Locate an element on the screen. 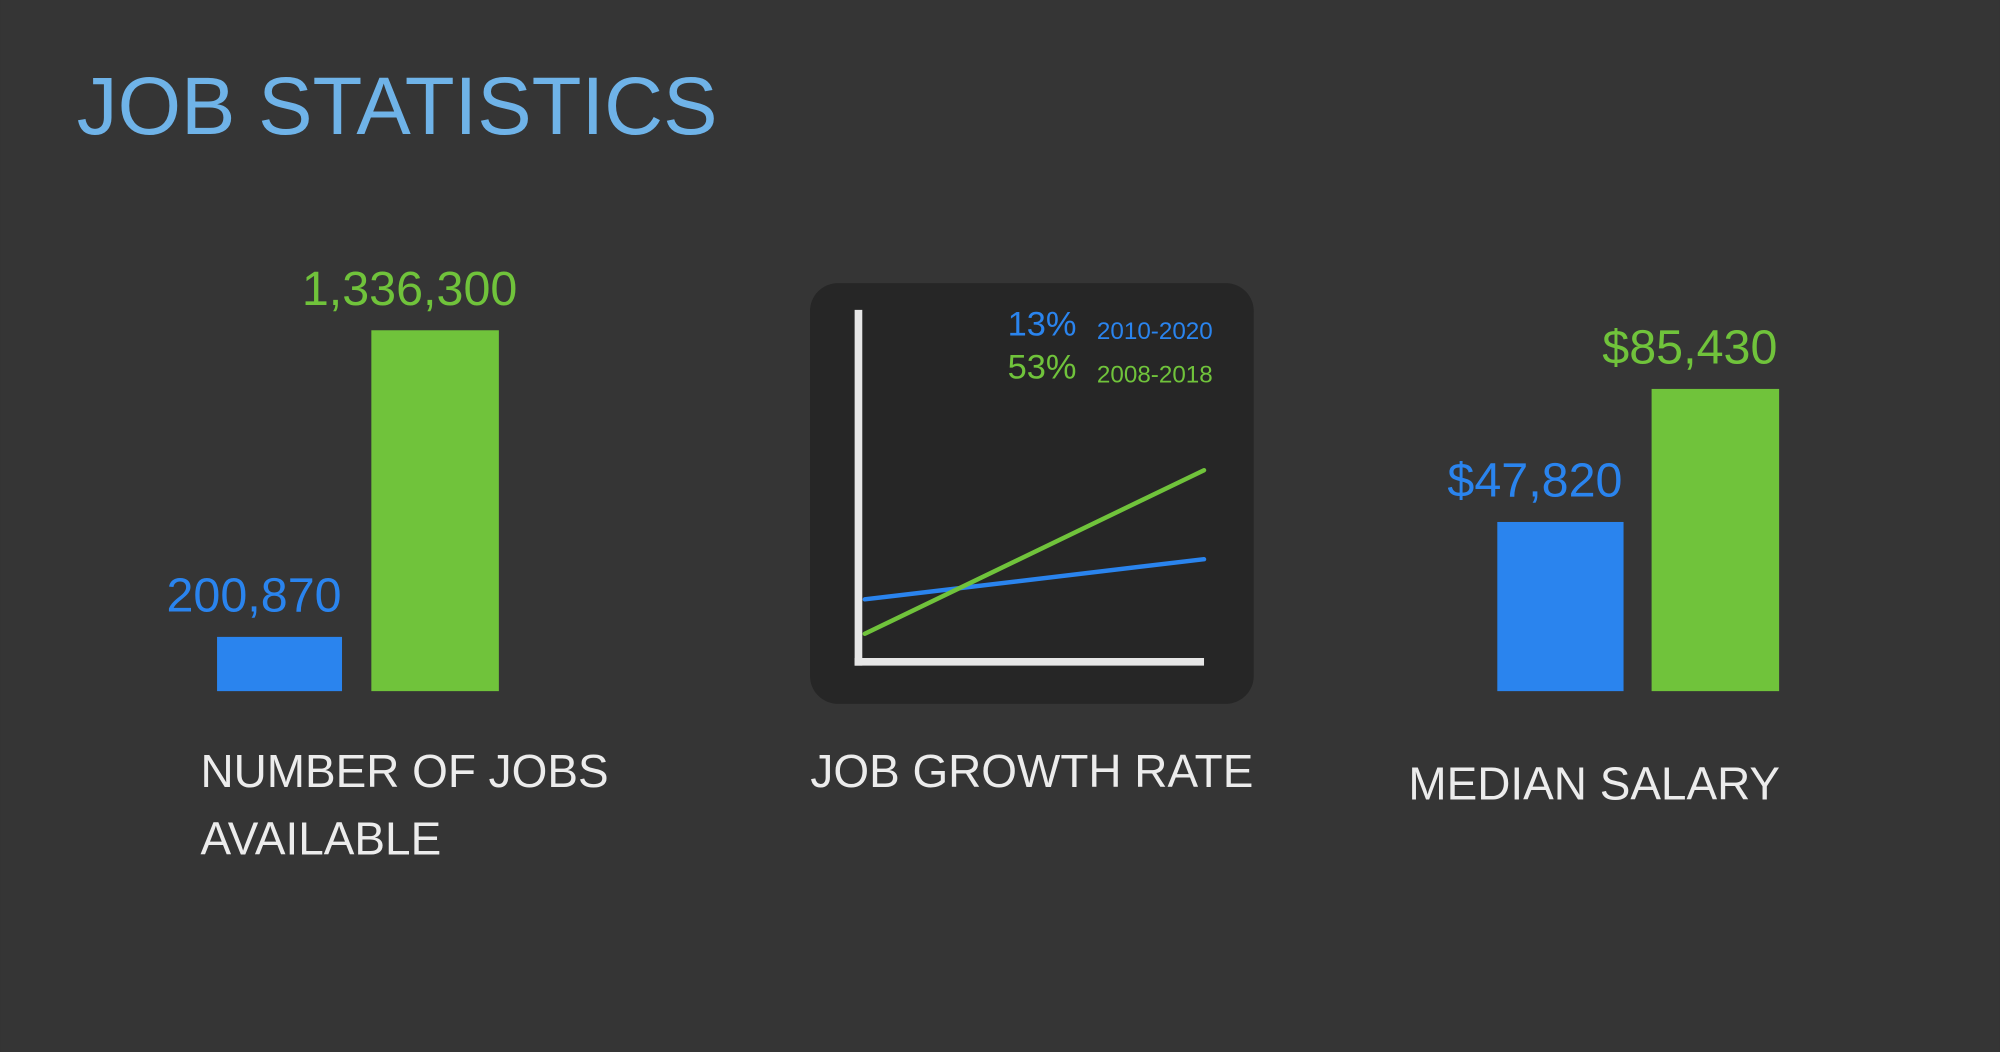  chart-caption: NUMBER OF JOBS AVAILABLE is located at coordinates (404, 804).